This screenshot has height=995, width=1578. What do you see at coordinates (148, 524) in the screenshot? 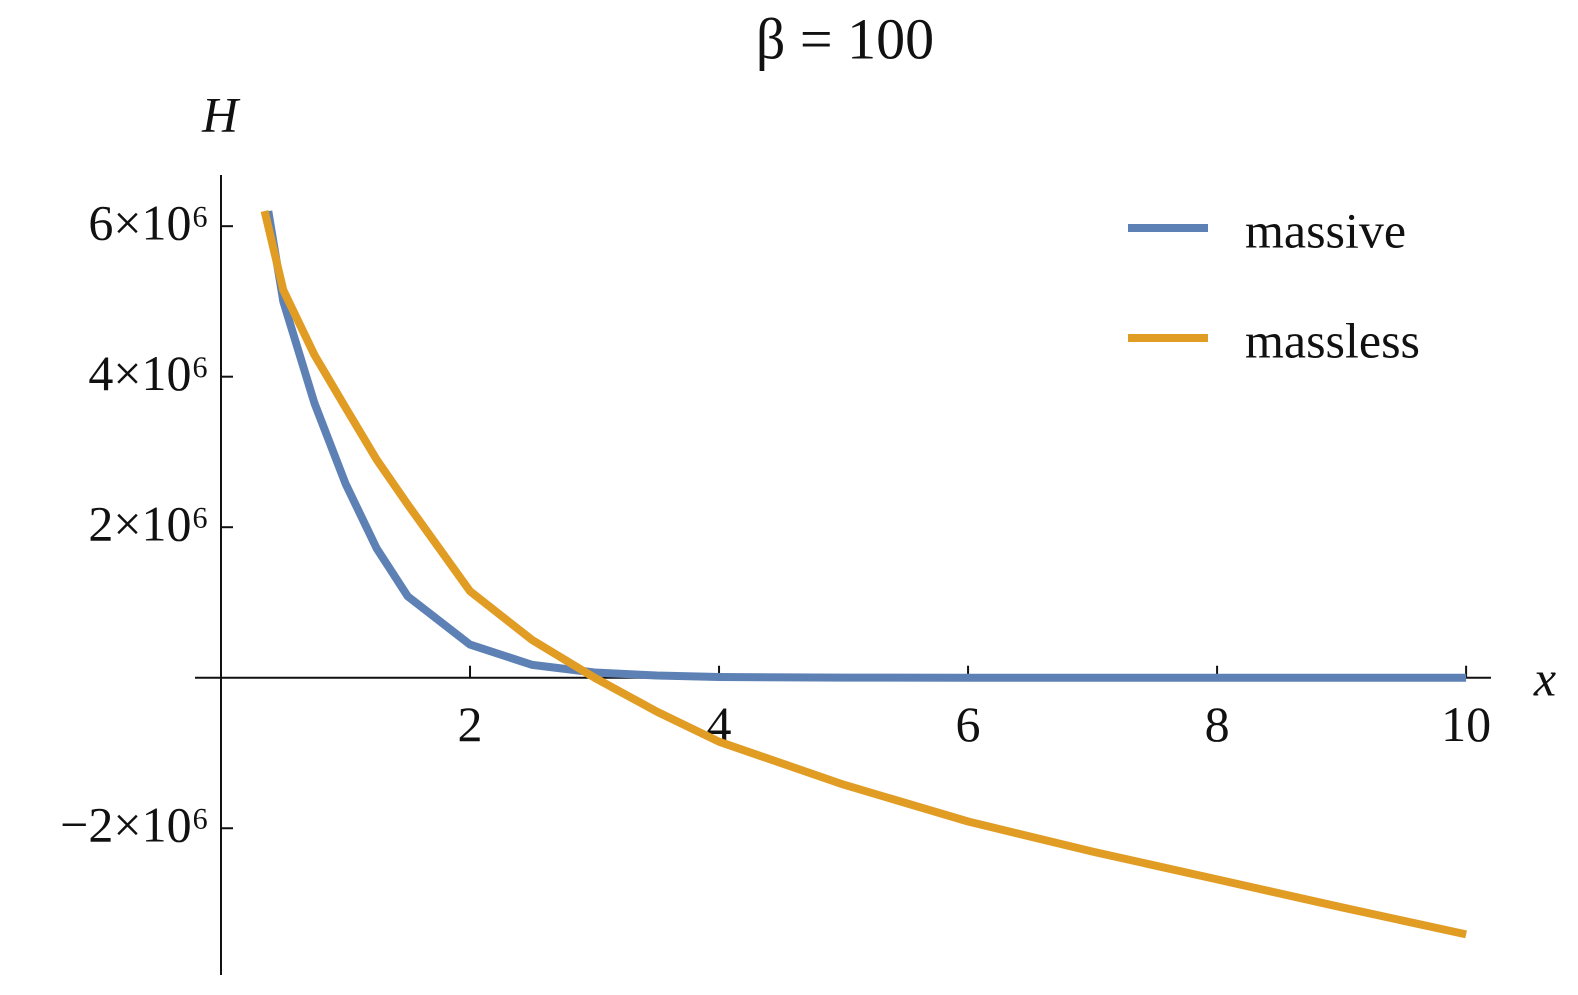
I see `y-tick-label: 2×10⁶` at bounding box center [148, 524].